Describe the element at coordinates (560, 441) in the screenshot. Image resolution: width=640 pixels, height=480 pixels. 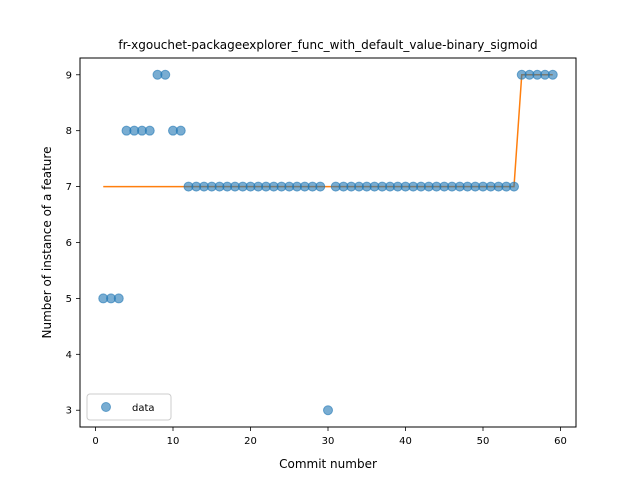
I see `x-tick-label: 60` at that location.